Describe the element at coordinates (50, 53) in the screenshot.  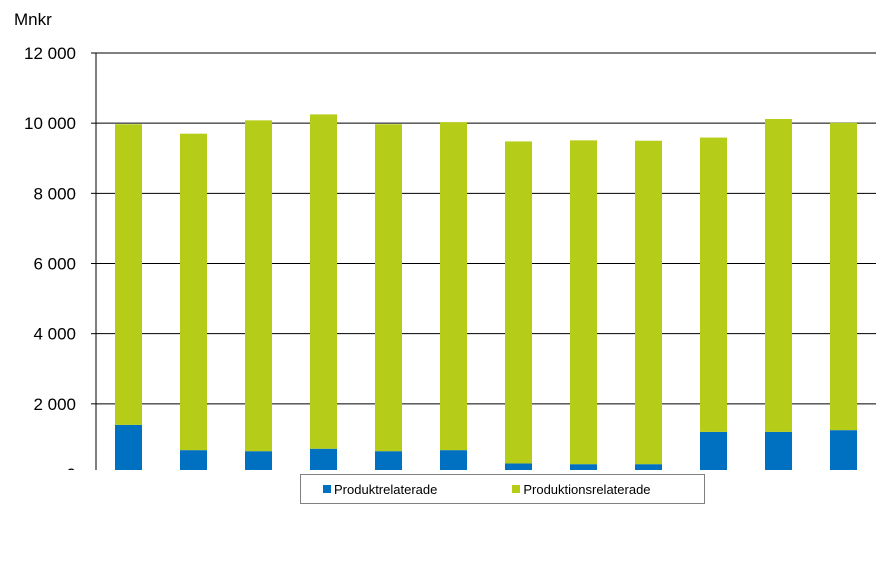
I see `y-tick-label: 12 000` at that location.